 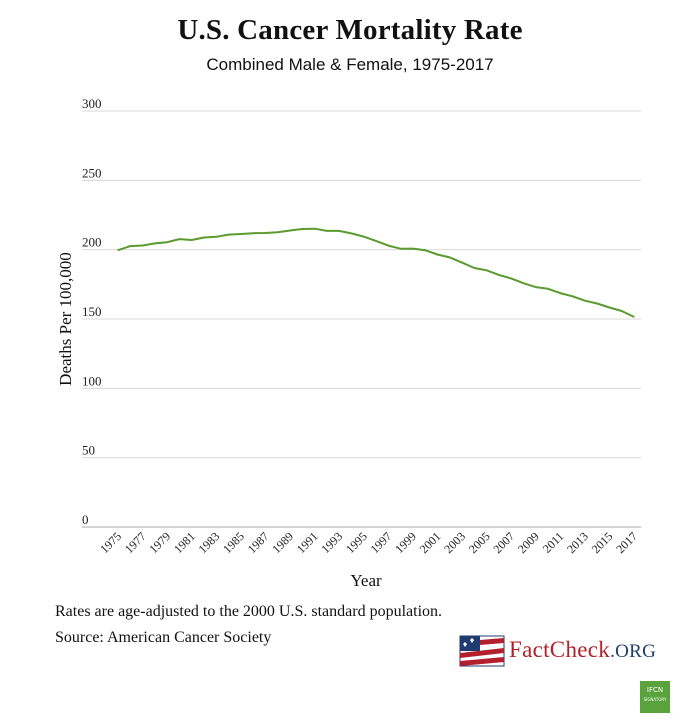 What do you see at coordinates (450, 257) in the screenshot?
I see `data-point-2002` at bounding box center [450, 257].